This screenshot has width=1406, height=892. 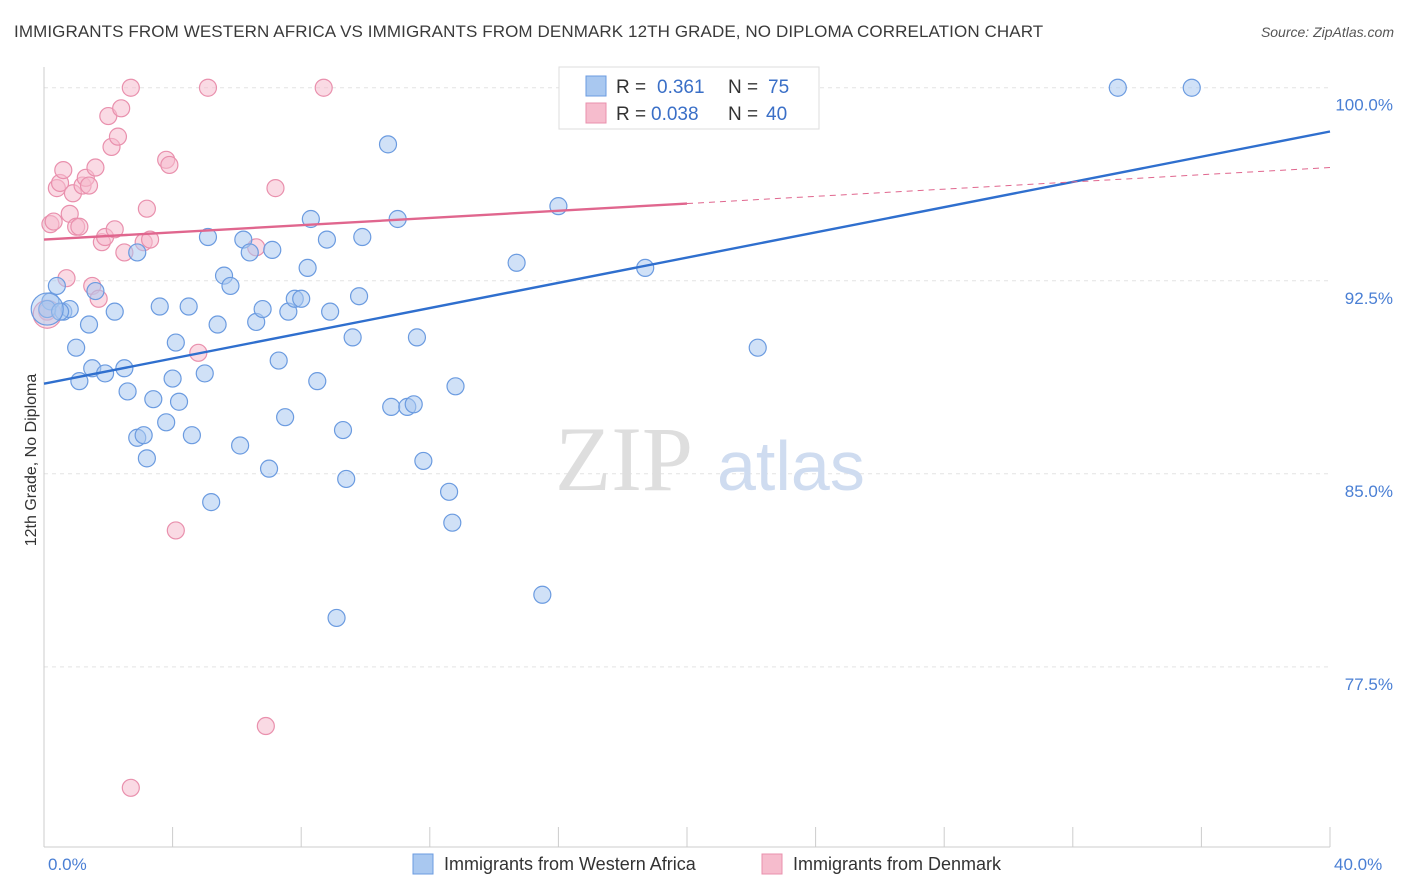 I want to click on y-tick-labels: 100.0% 92.5% 85.0% 77.5%, so click(x=1364, y=395).